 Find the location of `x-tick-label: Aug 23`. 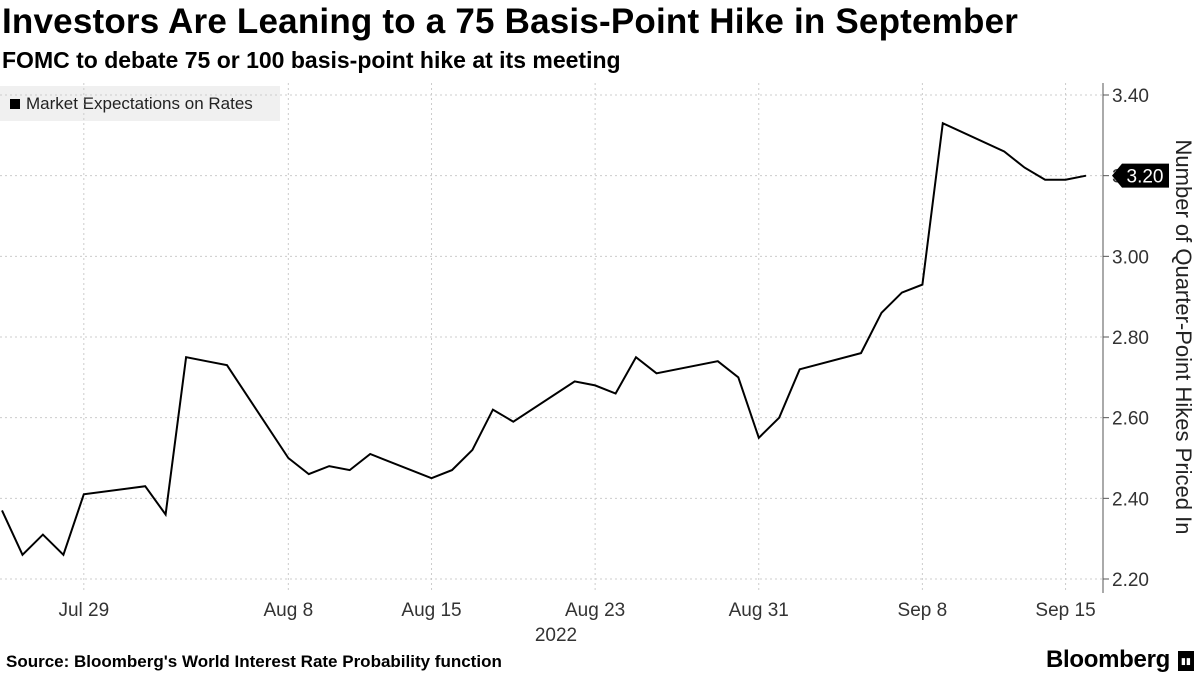

x-tick-label: Aug 23 is located at coordinates (595, 610).